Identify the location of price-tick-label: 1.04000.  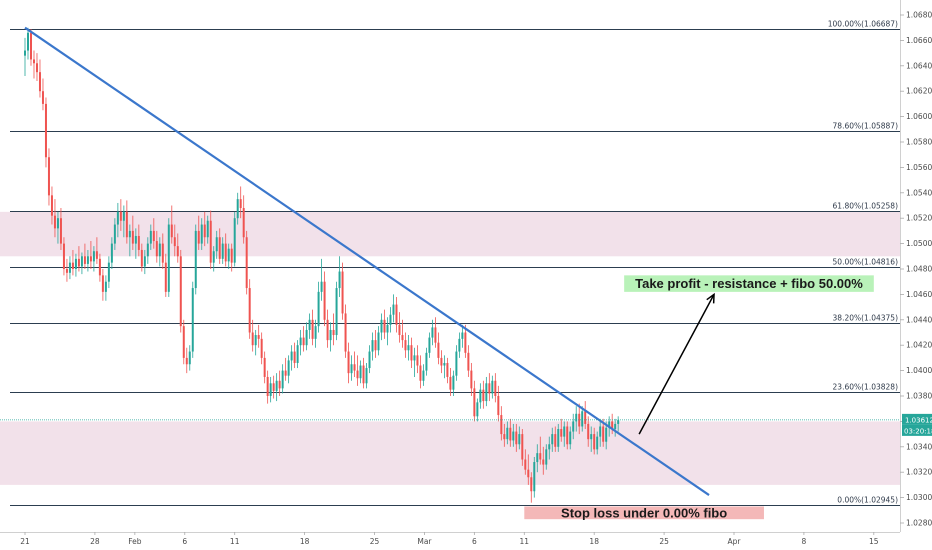
(919, 370).